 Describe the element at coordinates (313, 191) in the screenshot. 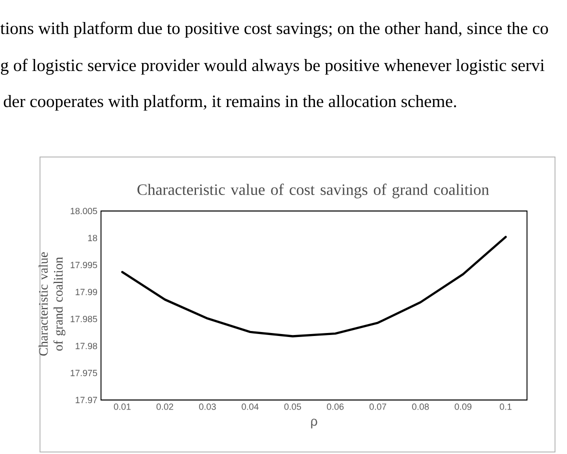

I see `chart-title: Characteristic value of cost savings of grand coalition` at that location.